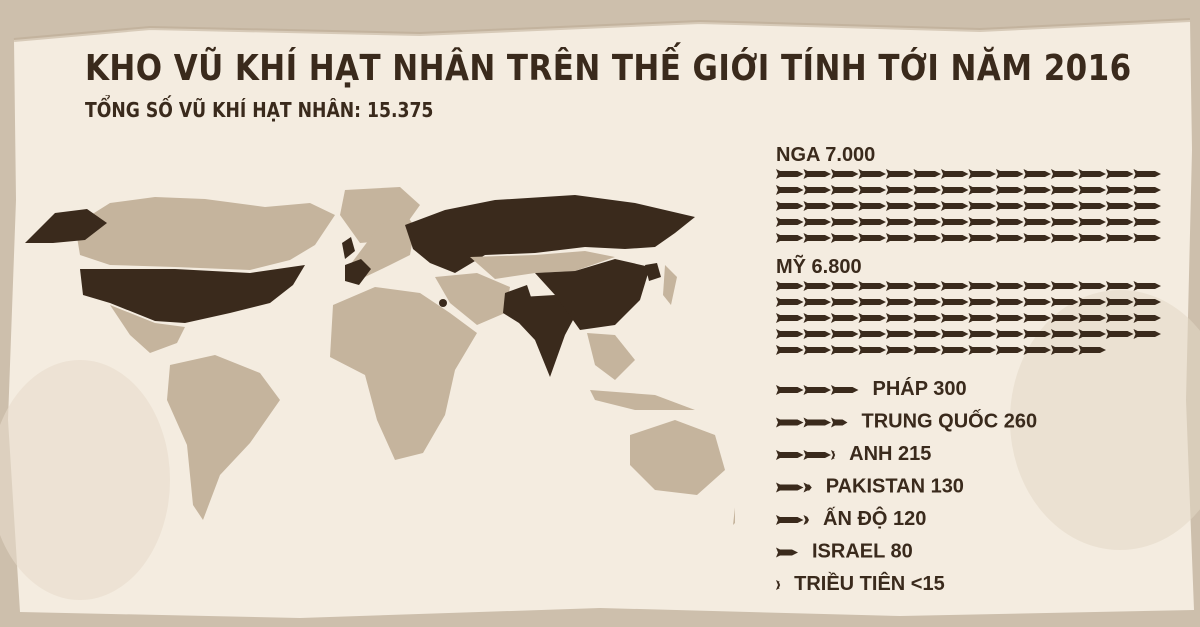 Image resolution: width=1200 pixels, height=627 pixels. Describe the element at coordinates (819, 266) in the screenshot. I see `bar-label: MỸ 6.800` at that location.